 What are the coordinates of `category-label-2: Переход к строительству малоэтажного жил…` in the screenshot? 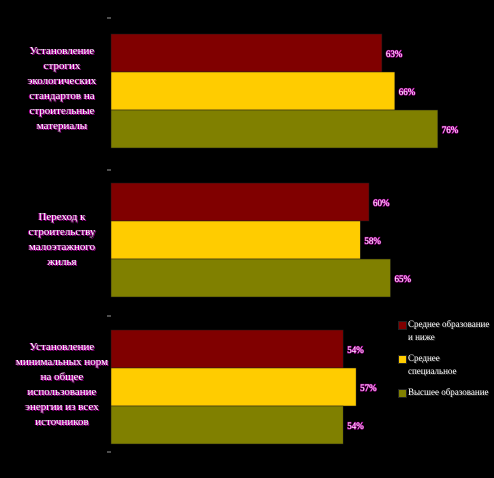 It's located at (62, 239).